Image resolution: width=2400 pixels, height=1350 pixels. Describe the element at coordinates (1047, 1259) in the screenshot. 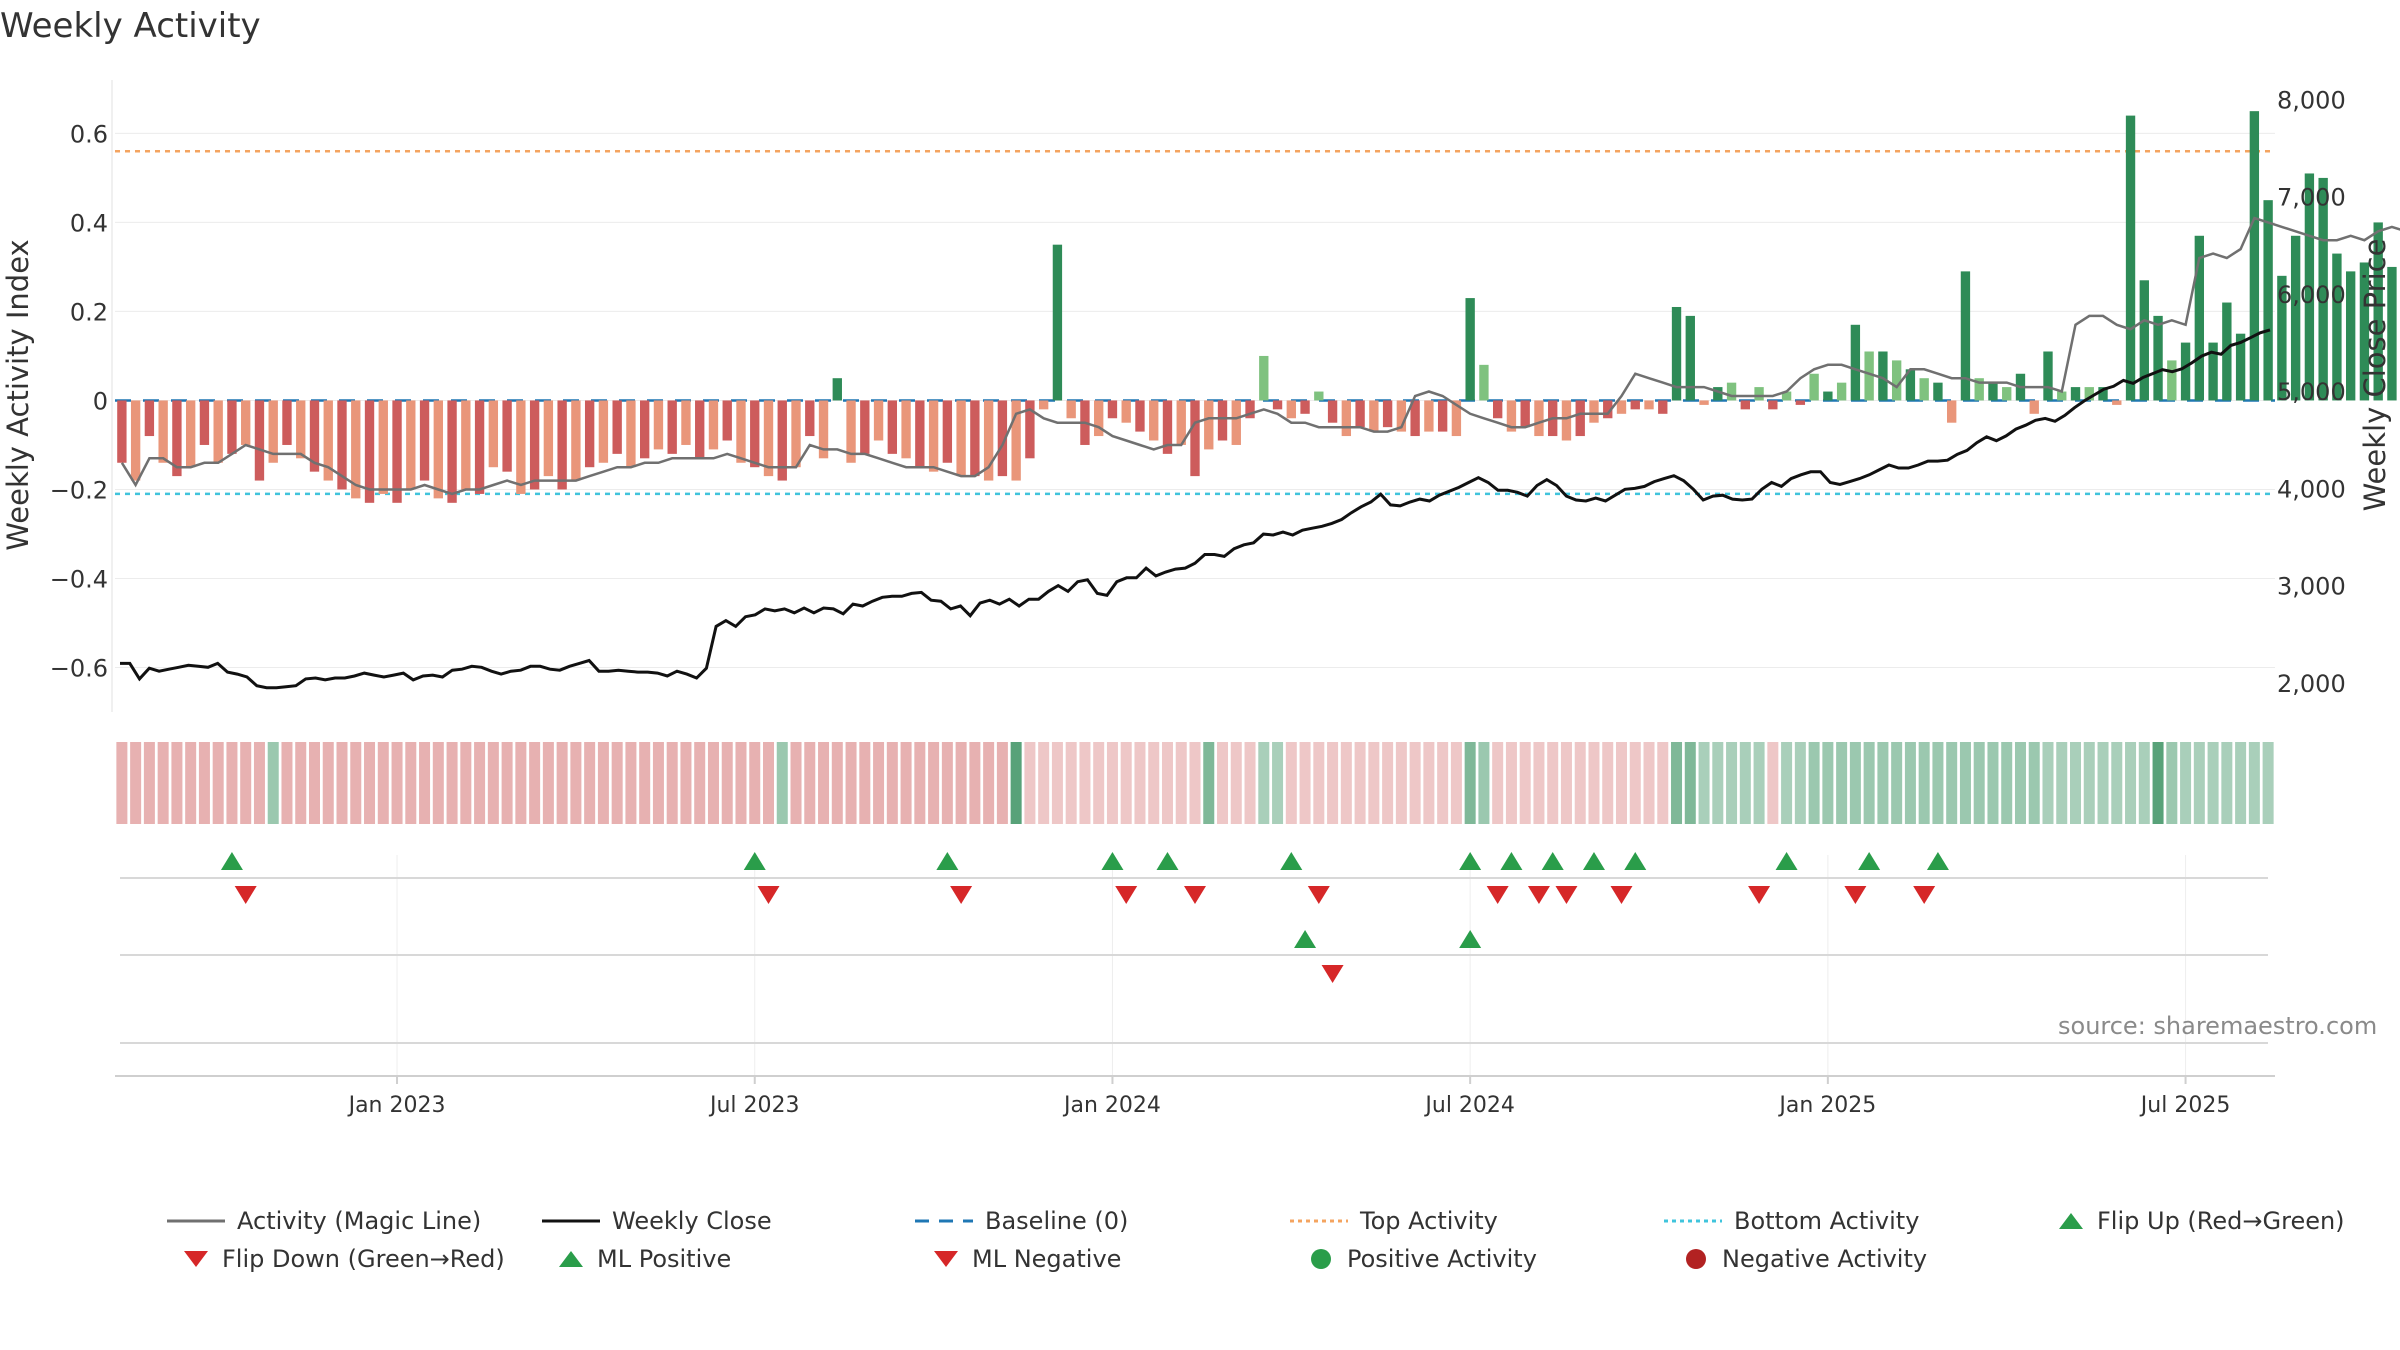

I see `legend-label: ML Negative` at that location.